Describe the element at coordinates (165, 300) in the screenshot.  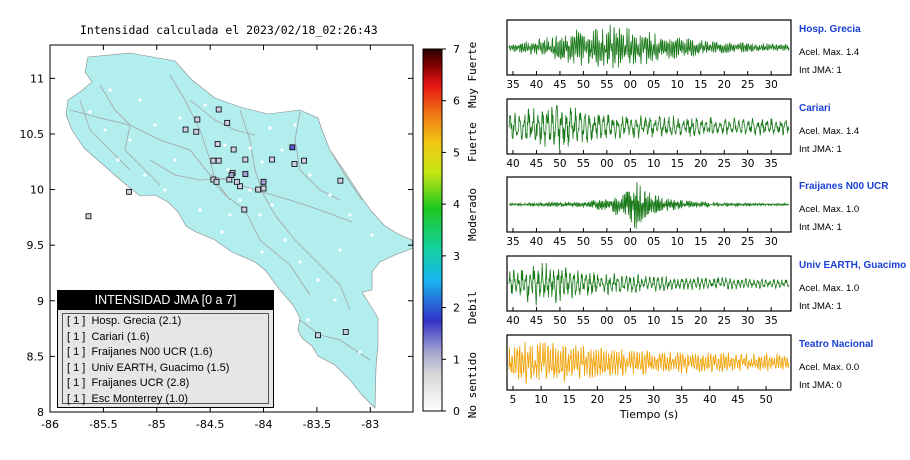
I see `legend-title: INTENSIDAD JMA [0 a 7]` at that location.